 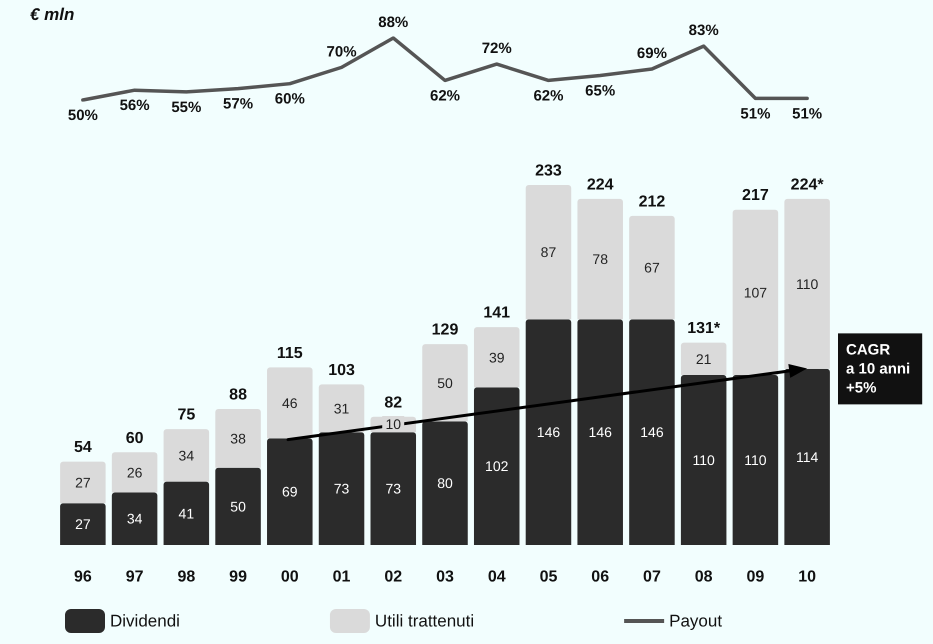 I want to click on data-label: 60%, so click(x=289, y=99).